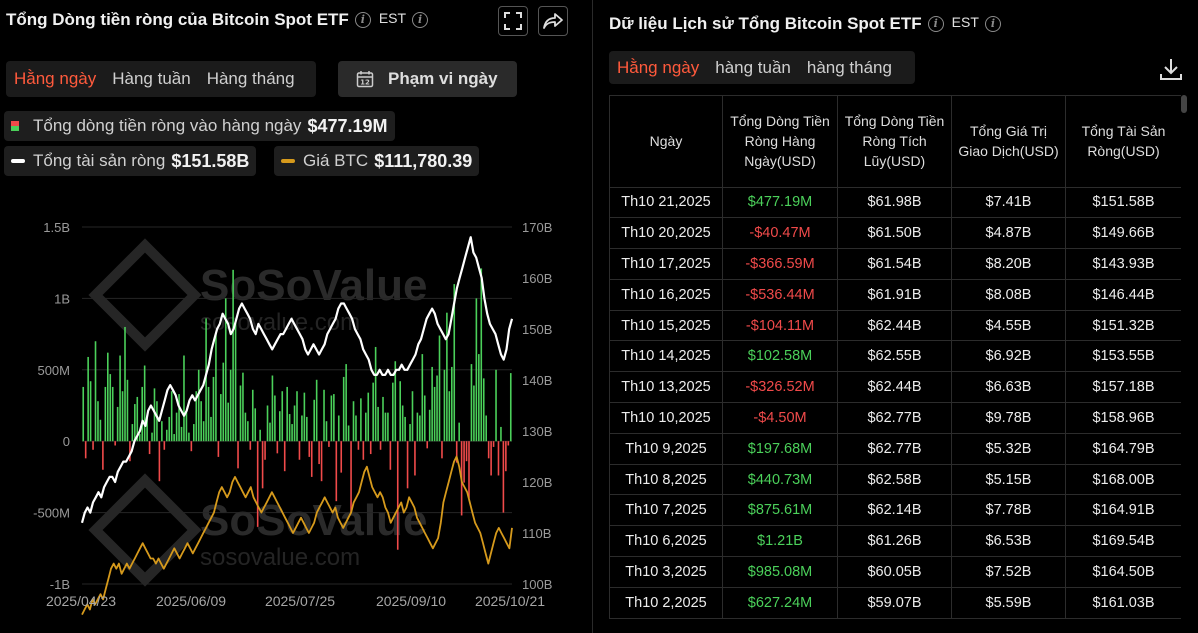  Describe the element at coordinates (849, 67) in the screenshot. I see `history-tab-monthly: hàng tháng` at that location.